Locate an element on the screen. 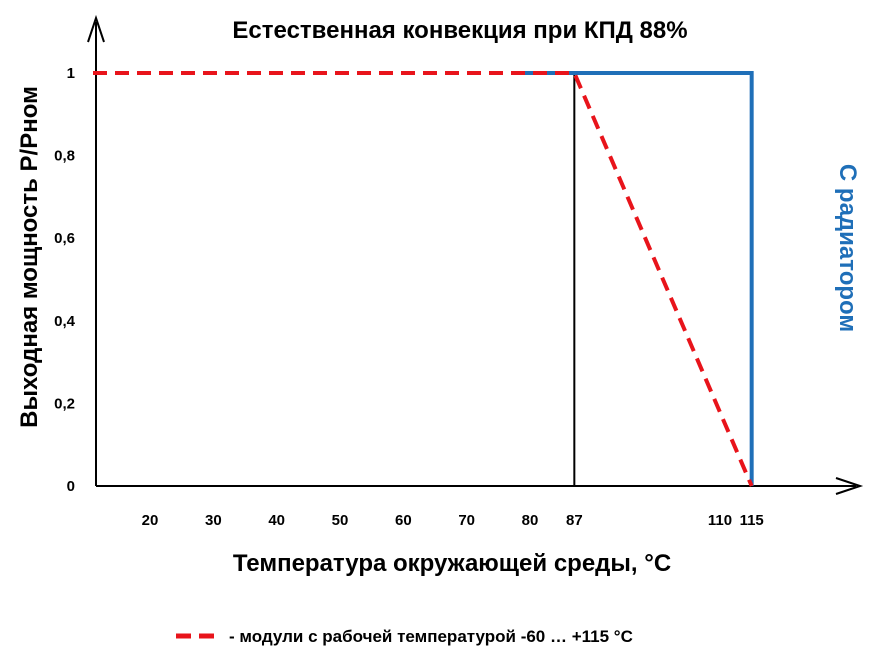  x-tick-label: 110 is located at coordinates (720, 520).